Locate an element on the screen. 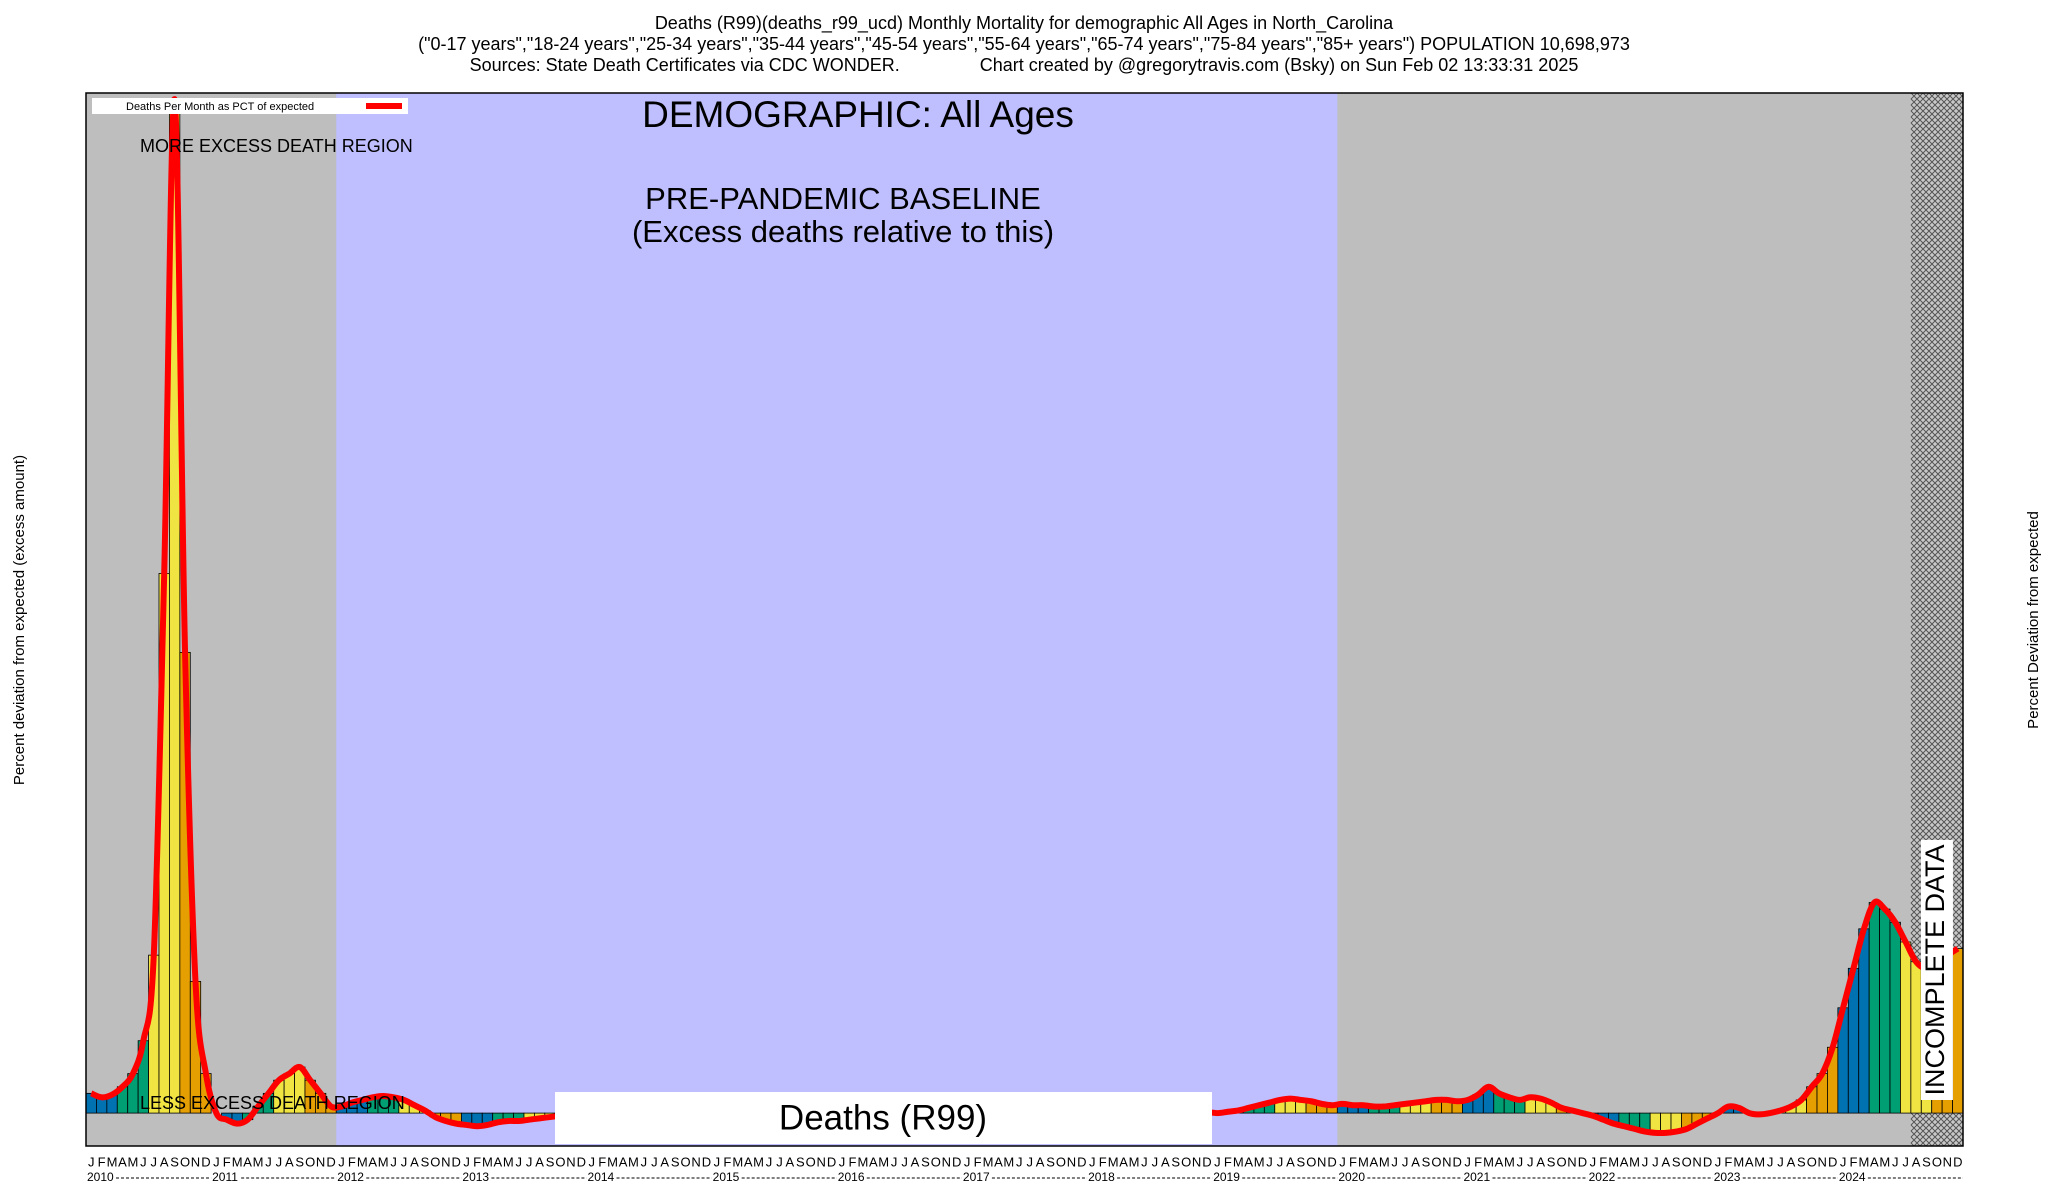  x-year-label: 2013 is located at coordinates (475, 1177).